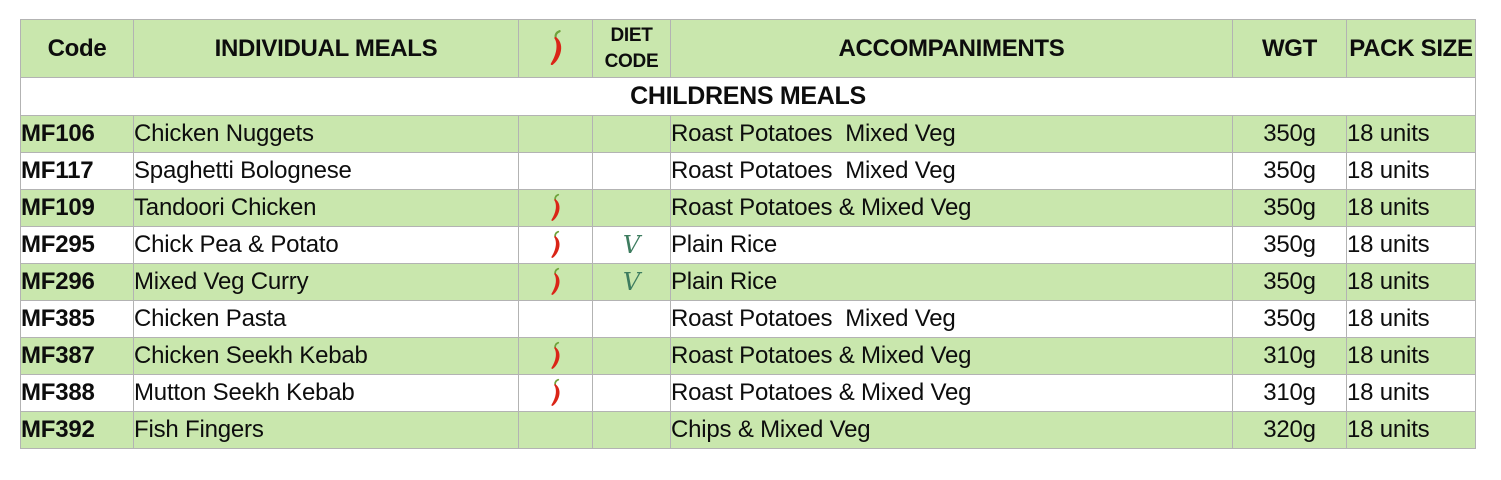 The width and height of the screenshot is (1501, 480). I want to click on section-title: CHILDRENS MEALS, so click(748, 96).